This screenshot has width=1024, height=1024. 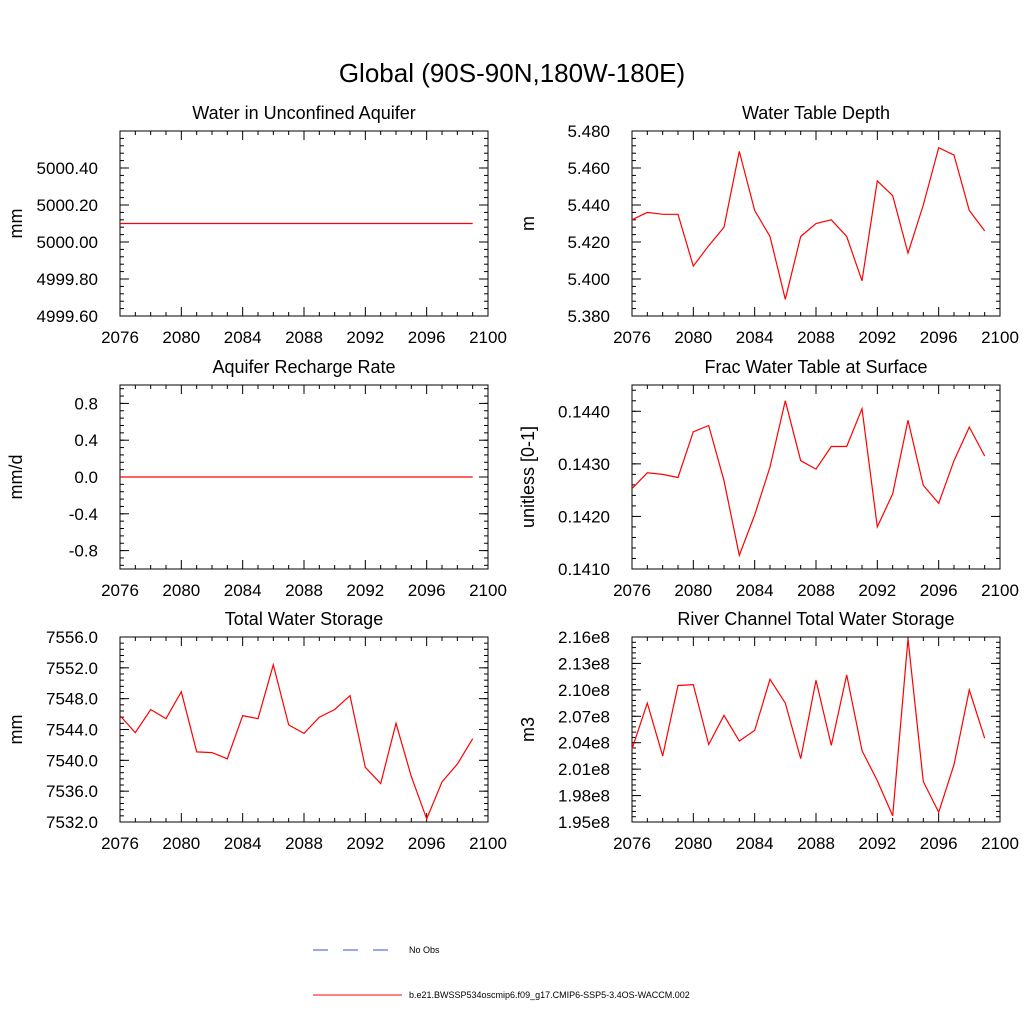 What do you see at coordinates (584, 516) in the screenshot?
I see `y-tick-label: 0.1420` at bounding box center [584, 516].